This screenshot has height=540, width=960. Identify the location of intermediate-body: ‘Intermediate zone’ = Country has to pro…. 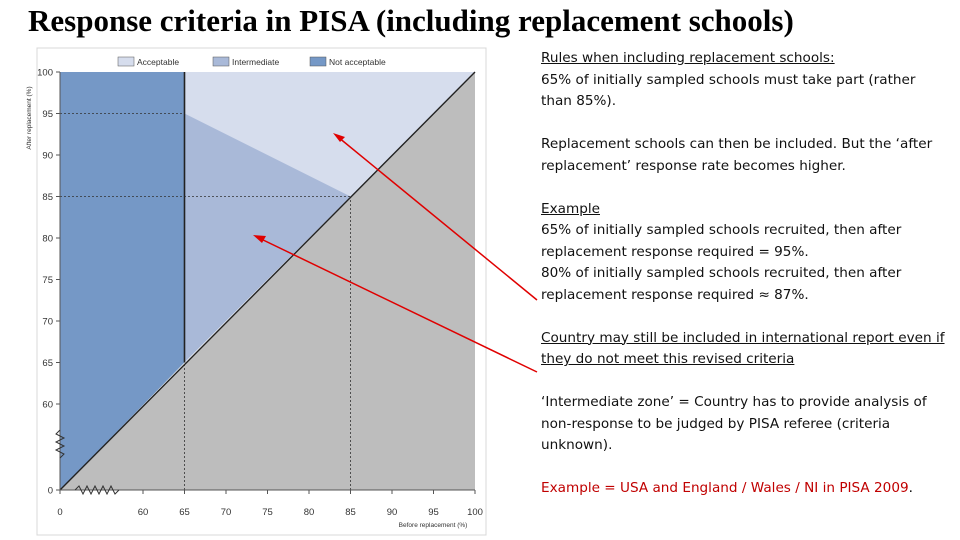
(734, 423).